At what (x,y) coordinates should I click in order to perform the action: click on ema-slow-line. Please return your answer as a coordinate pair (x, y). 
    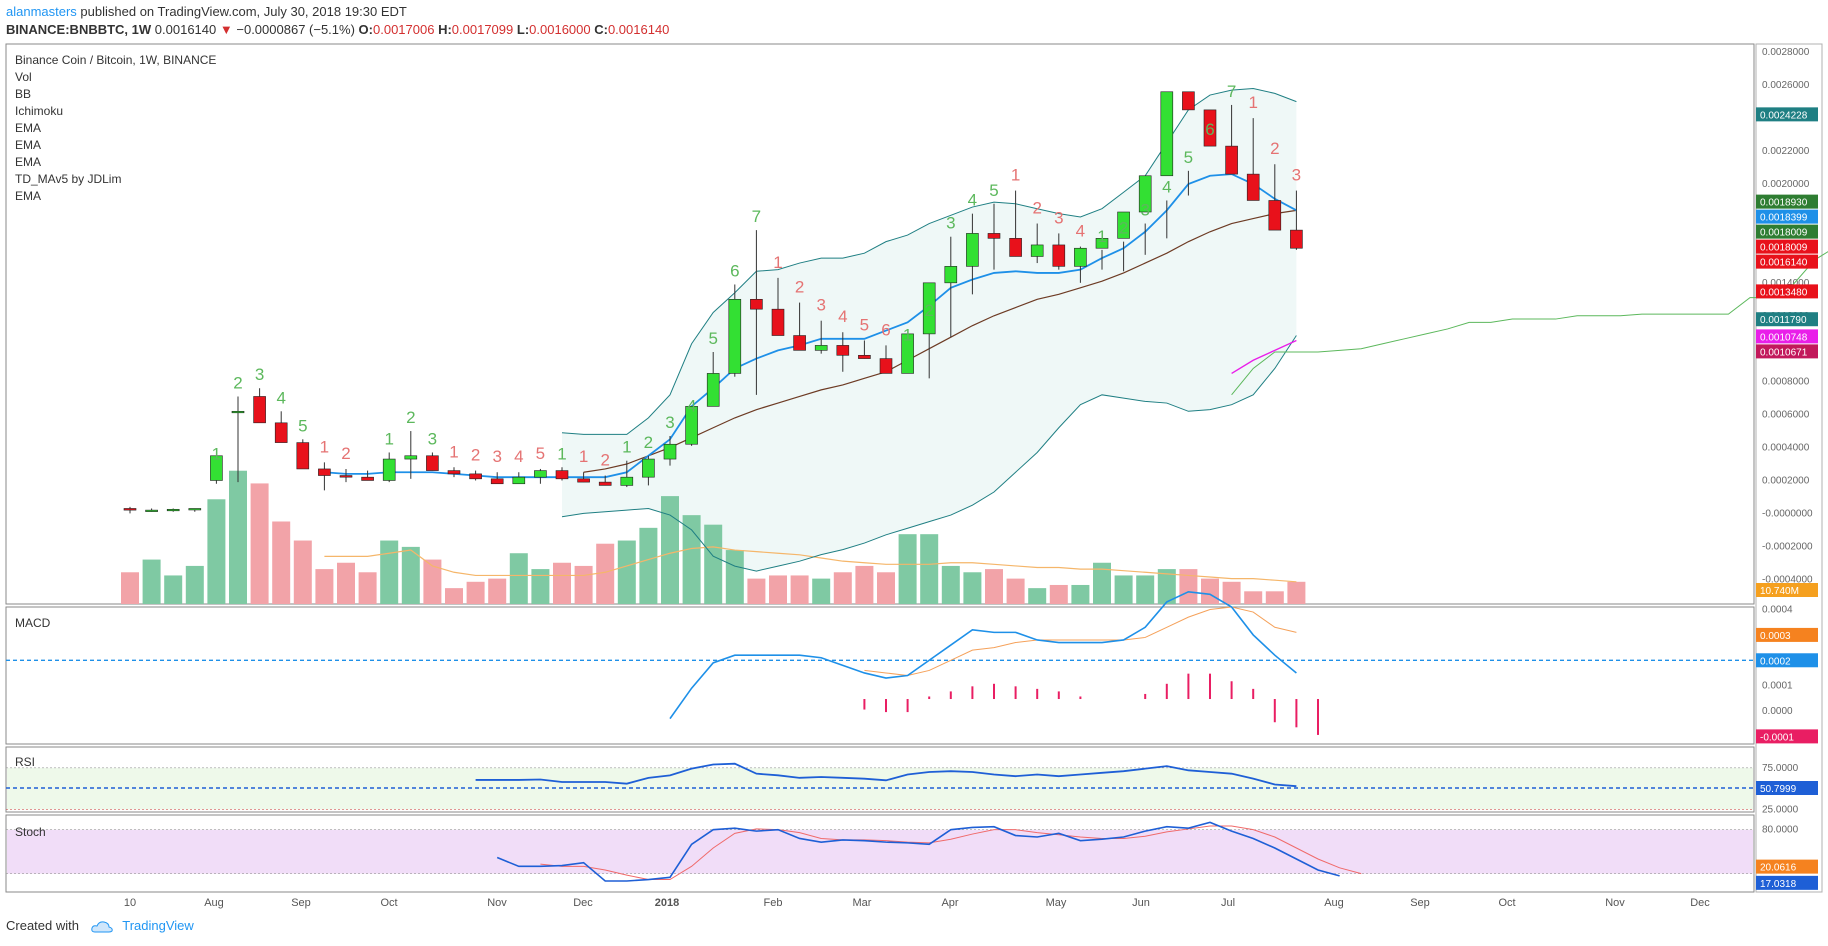
    Looking at the image, I should click on (940, 341).